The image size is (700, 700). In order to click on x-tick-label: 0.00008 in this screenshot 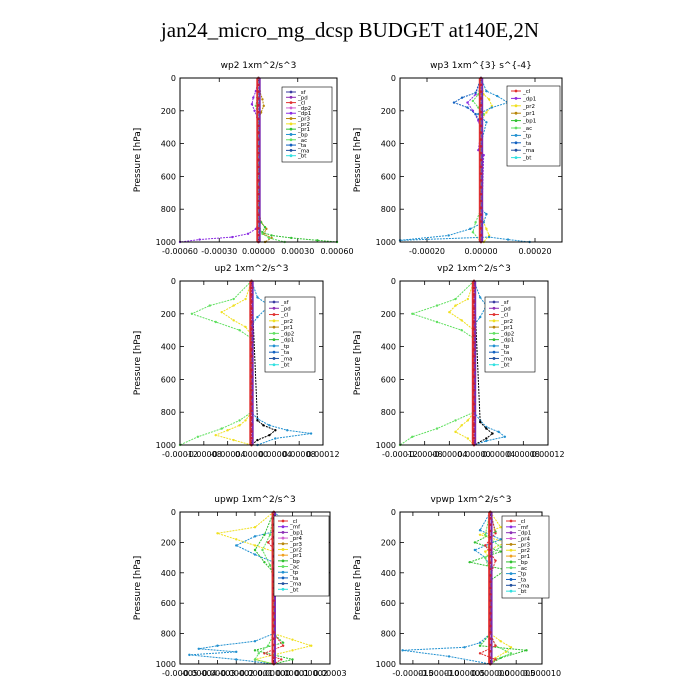, I will do `click(299, 454)`.